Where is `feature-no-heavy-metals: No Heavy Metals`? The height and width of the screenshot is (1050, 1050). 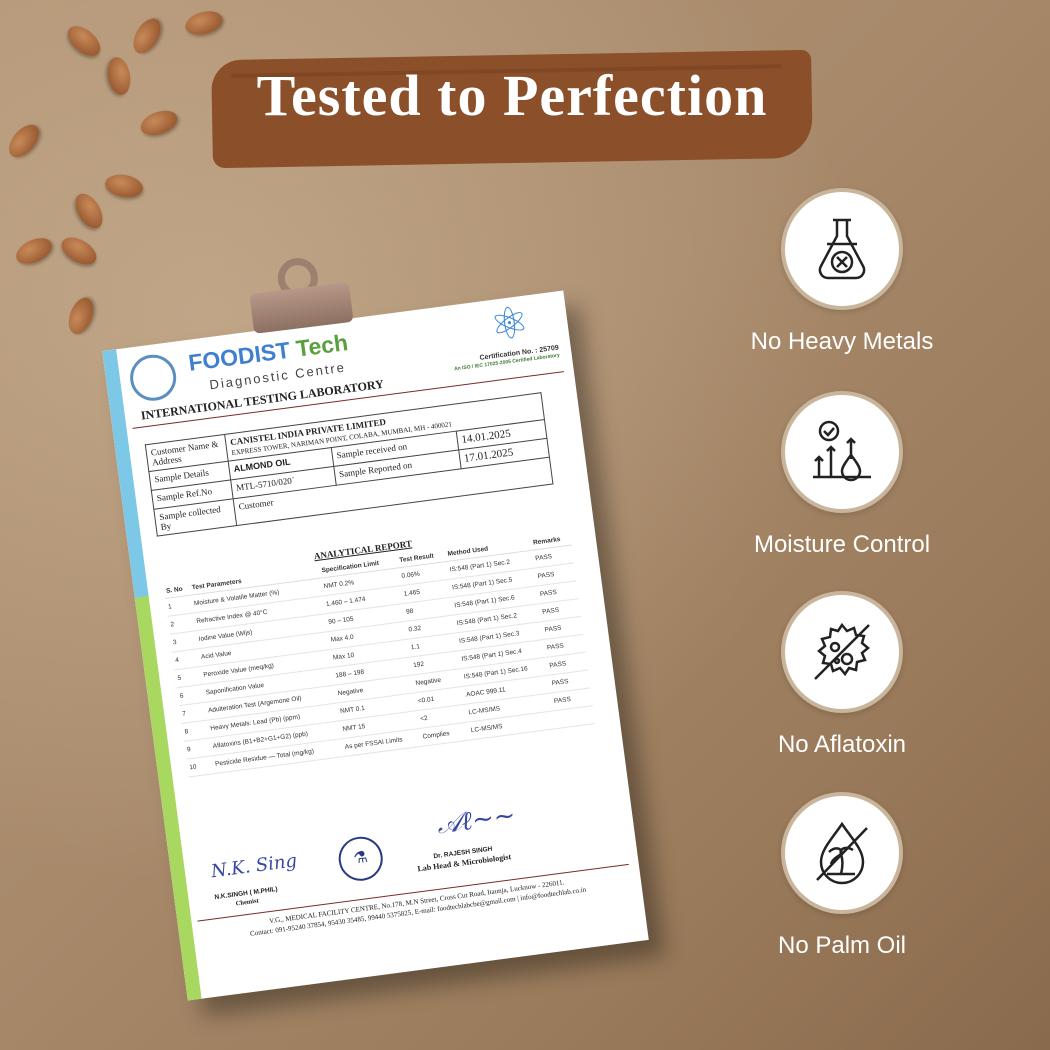
feature-no-heavy-metals: No Heavy Metals is located at coordinates (842, 272).